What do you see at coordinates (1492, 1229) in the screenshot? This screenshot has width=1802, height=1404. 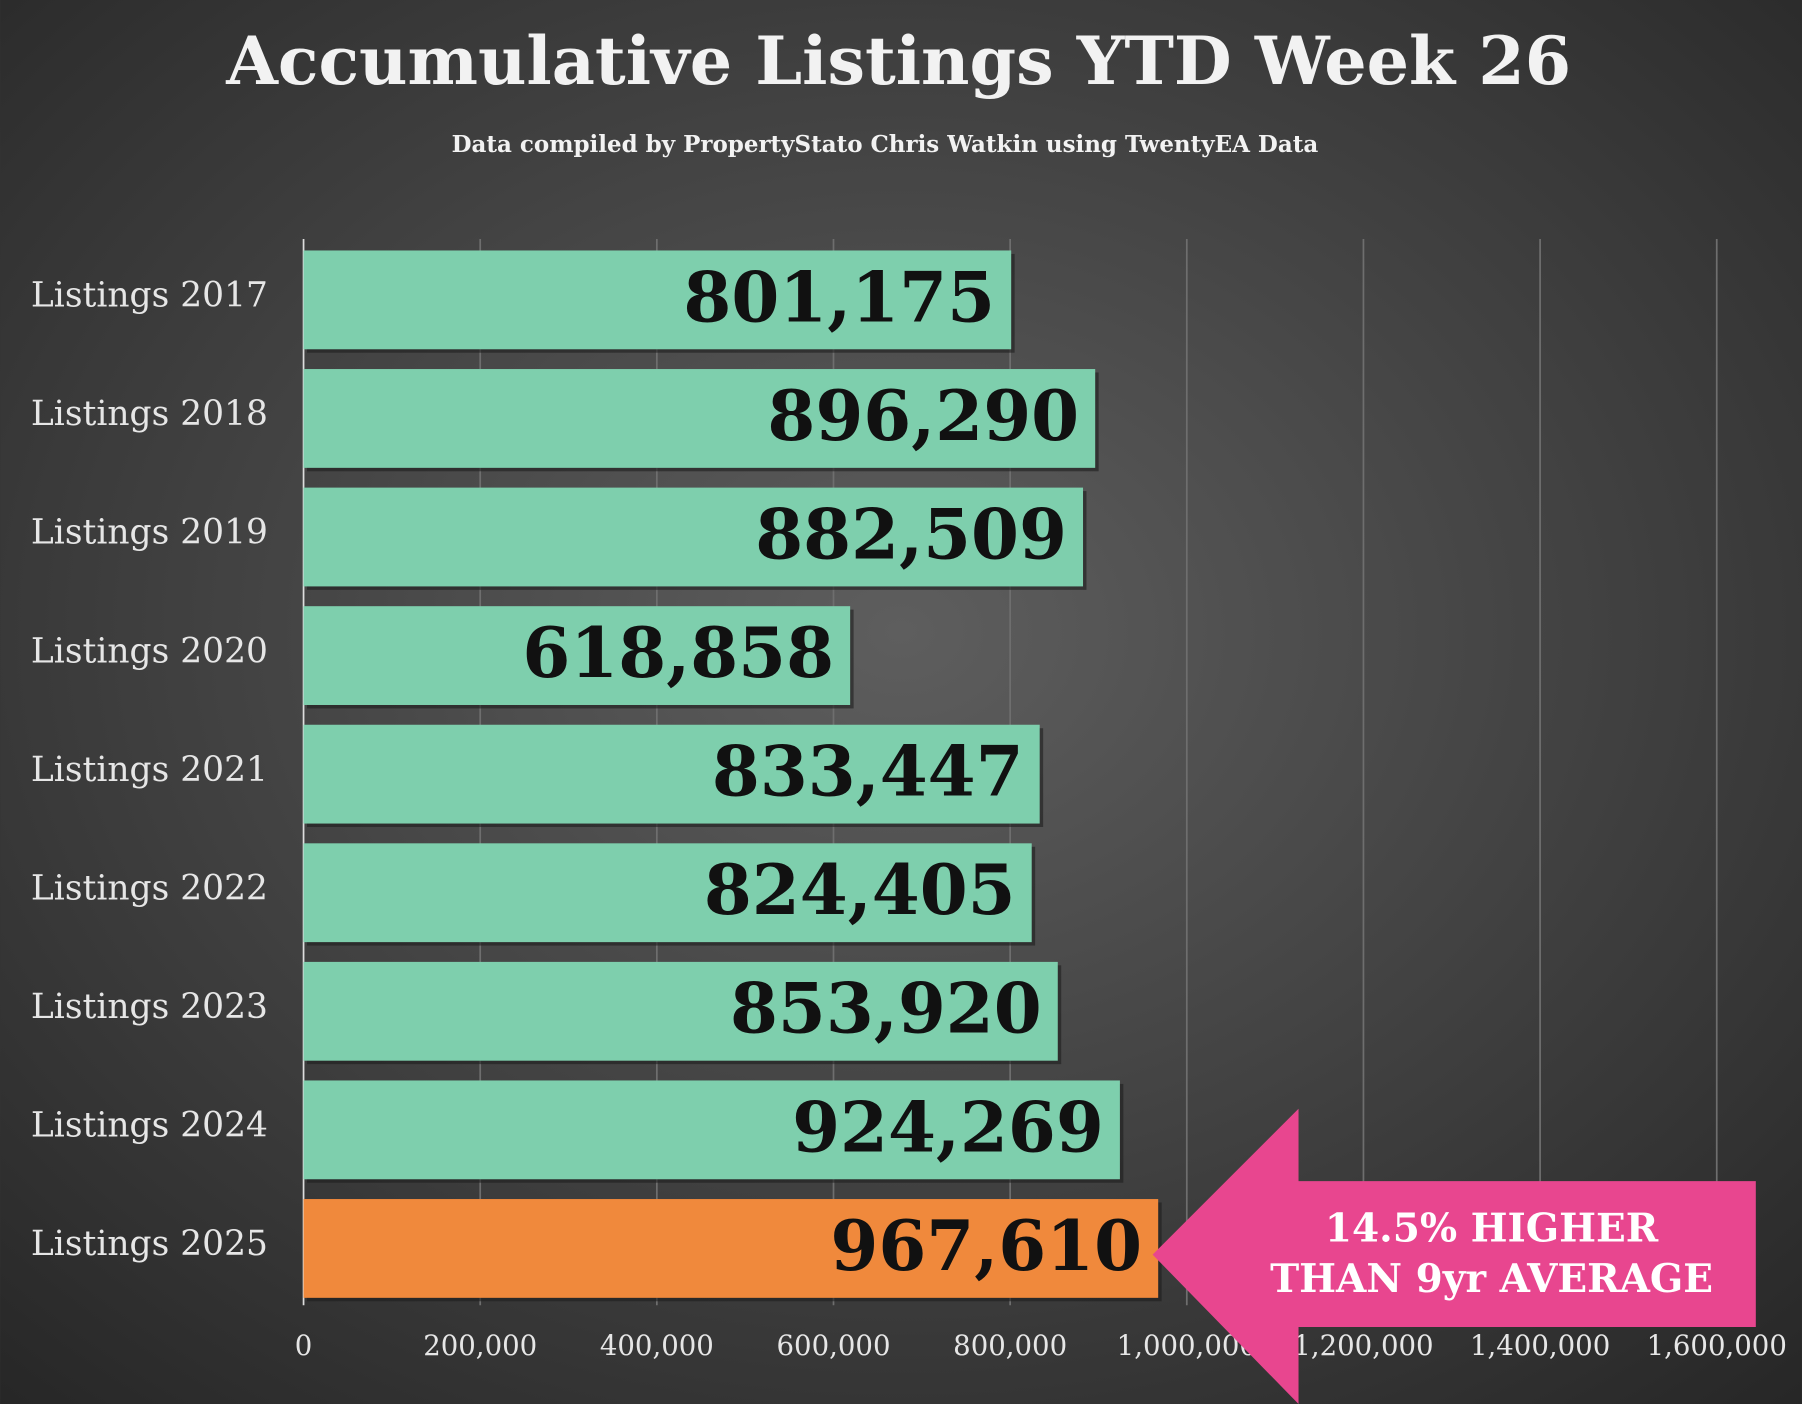 I see `annotation-text: 14.5% HIGHER` at bounding box center [1492, 1229].